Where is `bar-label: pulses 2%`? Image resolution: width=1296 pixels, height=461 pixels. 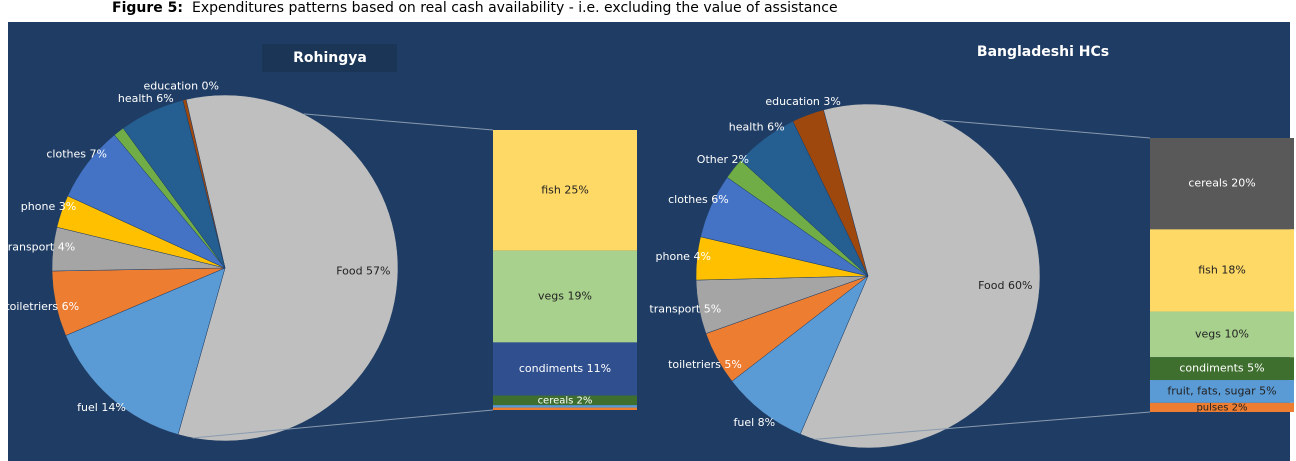 bar-label: pulses 2% is located at coordinates (1221, 407).